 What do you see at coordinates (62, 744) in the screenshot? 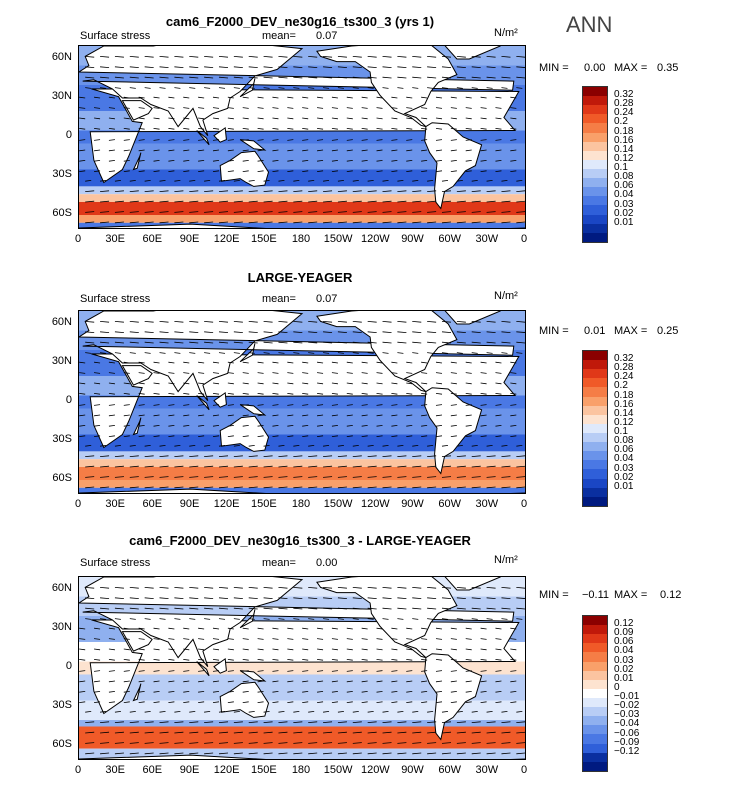
I see `lat-tick-label: 60S` at bounding box center [62, 744].